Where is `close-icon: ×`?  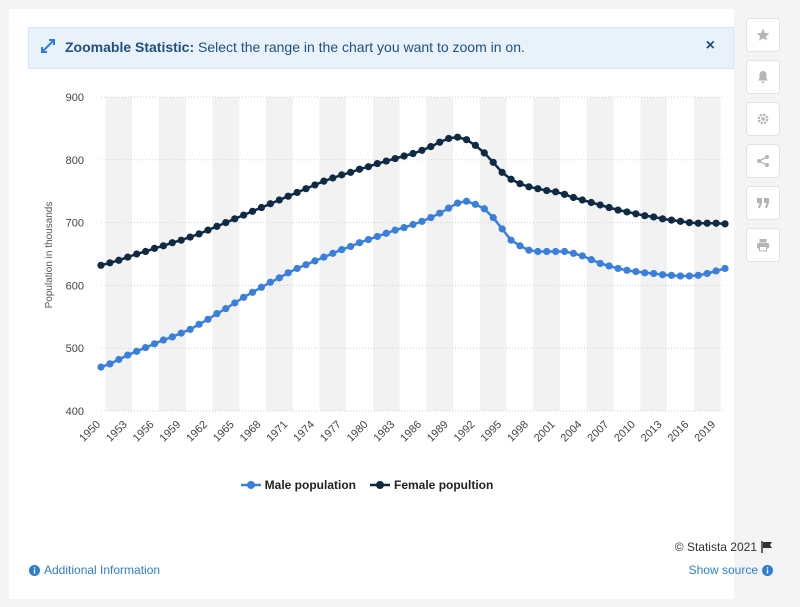 close-icon: × is located at coordinates (710, 45).